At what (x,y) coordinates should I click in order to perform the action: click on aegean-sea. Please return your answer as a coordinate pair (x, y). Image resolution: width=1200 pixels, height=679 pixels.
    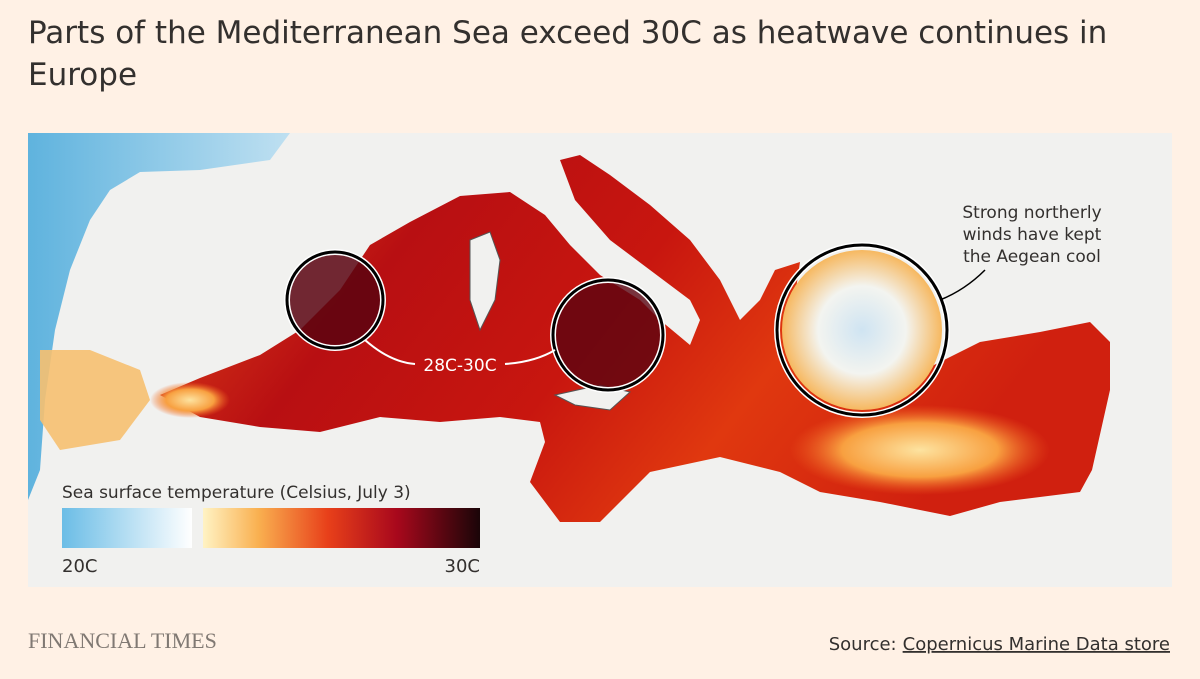
    Looking at the image, I should click on (862, 330).